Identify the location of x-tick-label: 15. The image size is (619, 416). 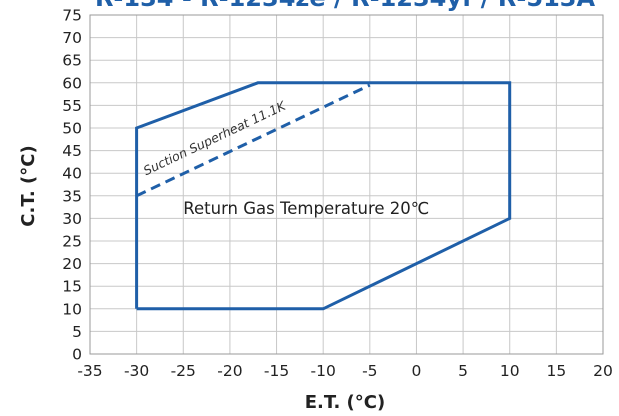
(556, 371).